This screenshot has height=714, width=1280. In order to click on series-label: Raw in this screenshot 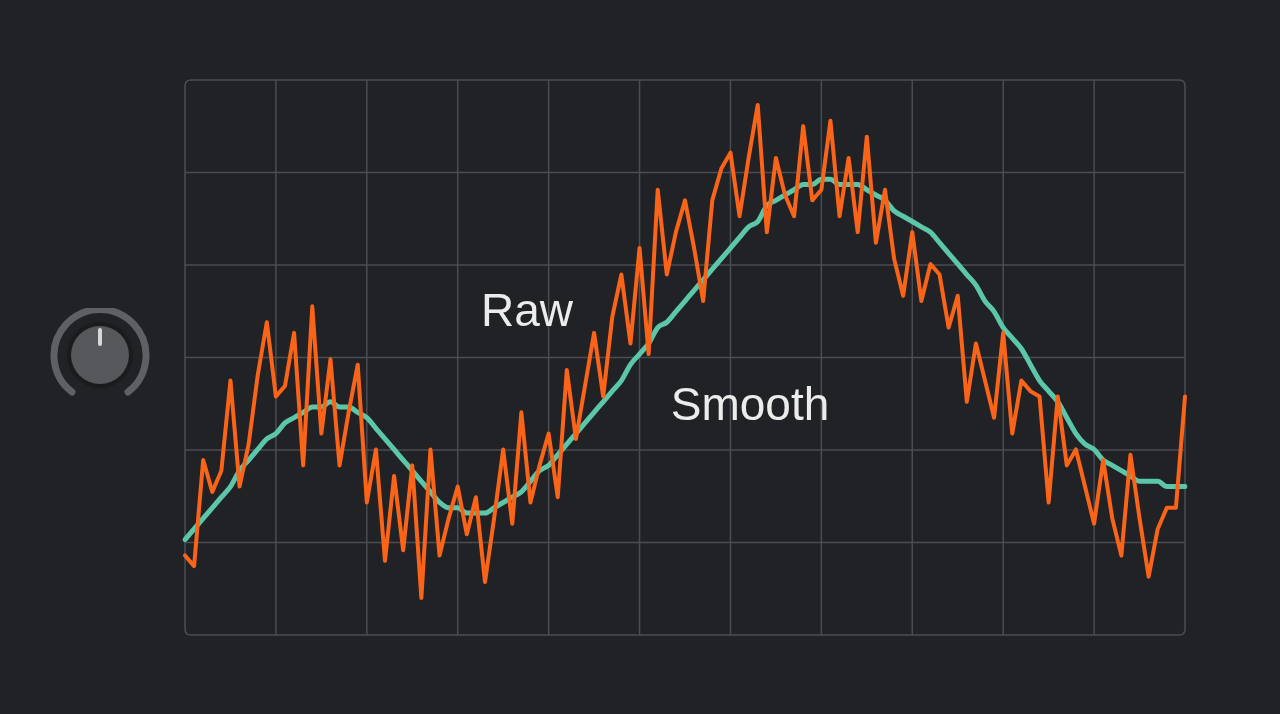, I will do `click(527, 309)`.